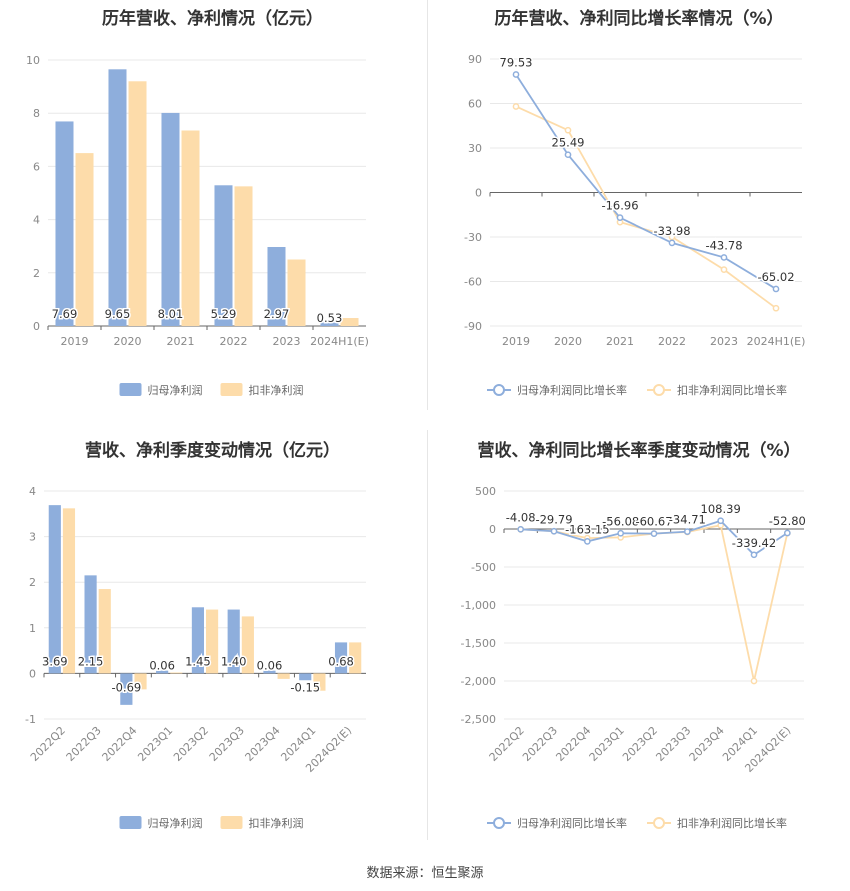 This screenshot has width=850, height=891. I want to click on x-tick-label: 2019, so click(75, 341).